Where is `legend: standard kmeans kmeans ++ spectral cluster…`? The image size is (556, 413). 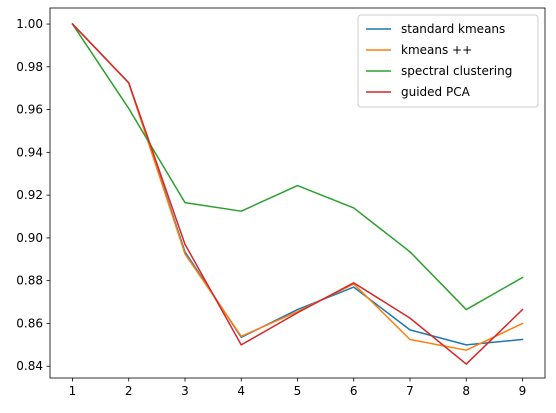 legend: standard kmeans kmeans ++ spectral cluster… is located at coordinates (448, 61).